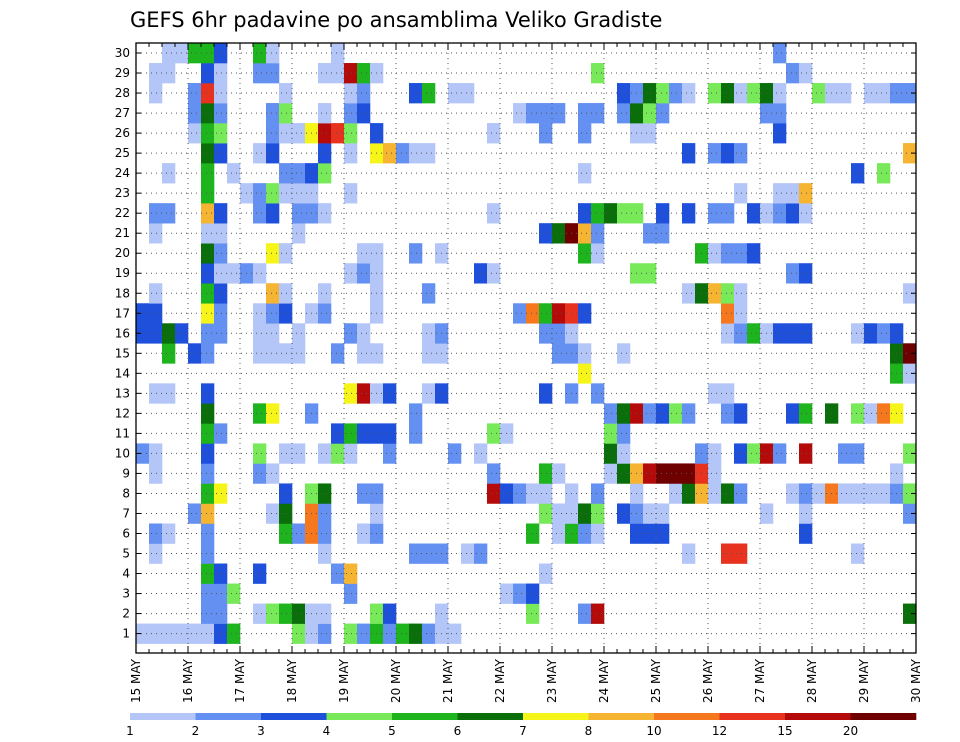 The image size is (960, 742). I want to click on y-tick-label: 9, so click(126, 473).